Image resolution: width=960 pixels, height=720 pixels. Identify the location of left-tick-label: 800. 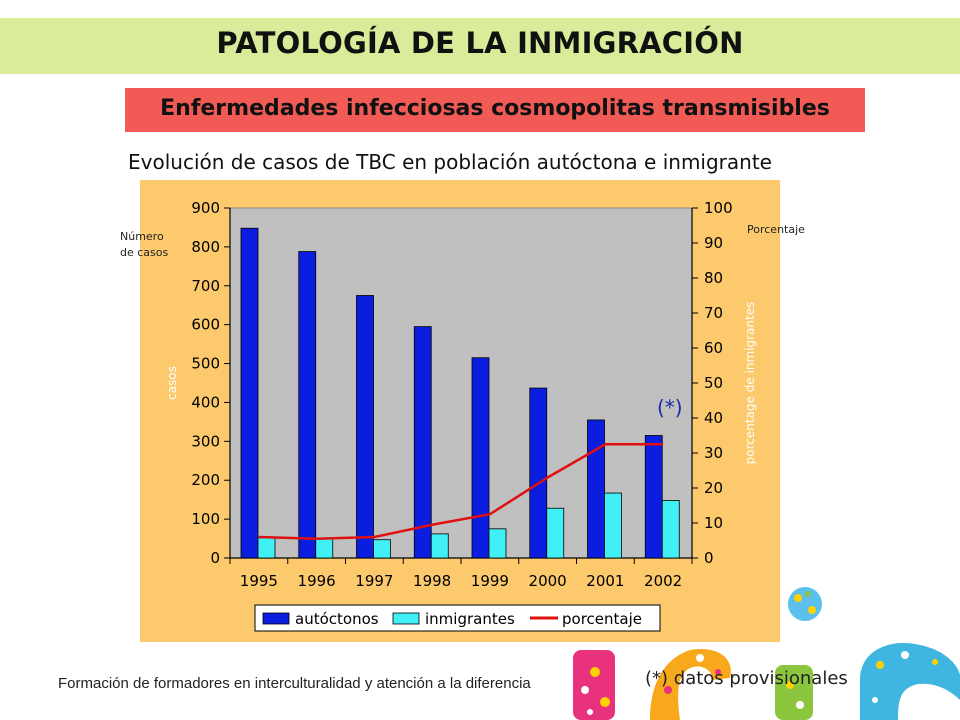
(205, 247).